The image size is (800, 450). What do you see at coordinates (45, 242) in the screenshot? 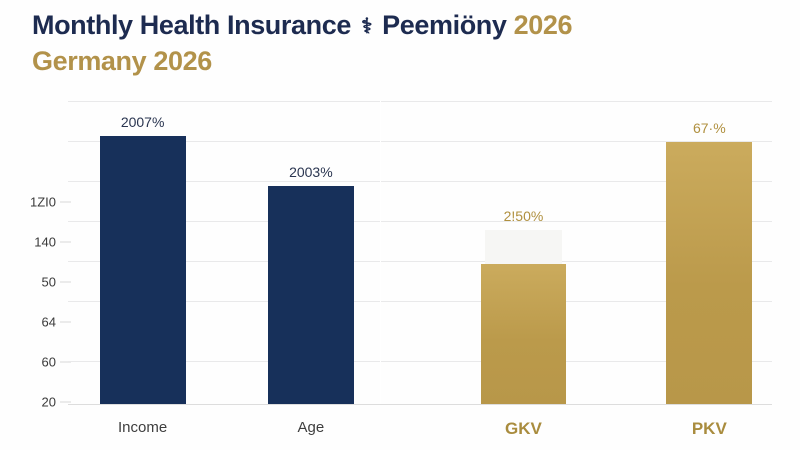
I see `y-axis-tick-label: 140` at bounding box center [45, 242].